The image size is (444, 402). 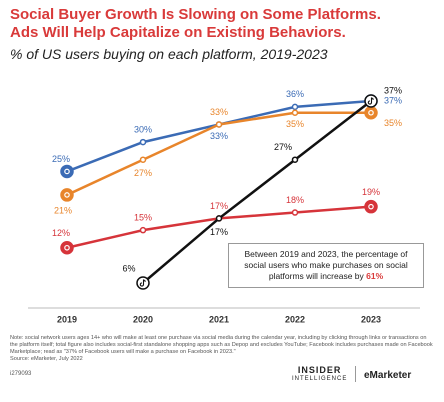 I want to click on data-label: 30%, so click(x=143, y=129).